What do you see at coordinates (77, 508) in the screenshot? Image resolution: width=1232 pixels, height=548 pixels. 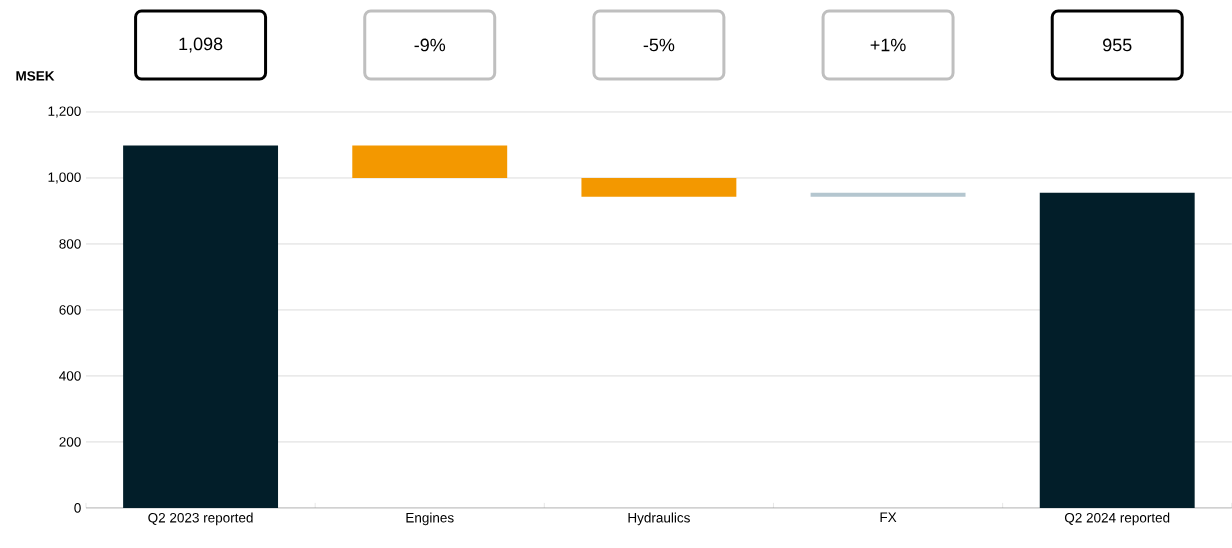 I see `y-tick-label: 0` at bounding box center [77, 508].